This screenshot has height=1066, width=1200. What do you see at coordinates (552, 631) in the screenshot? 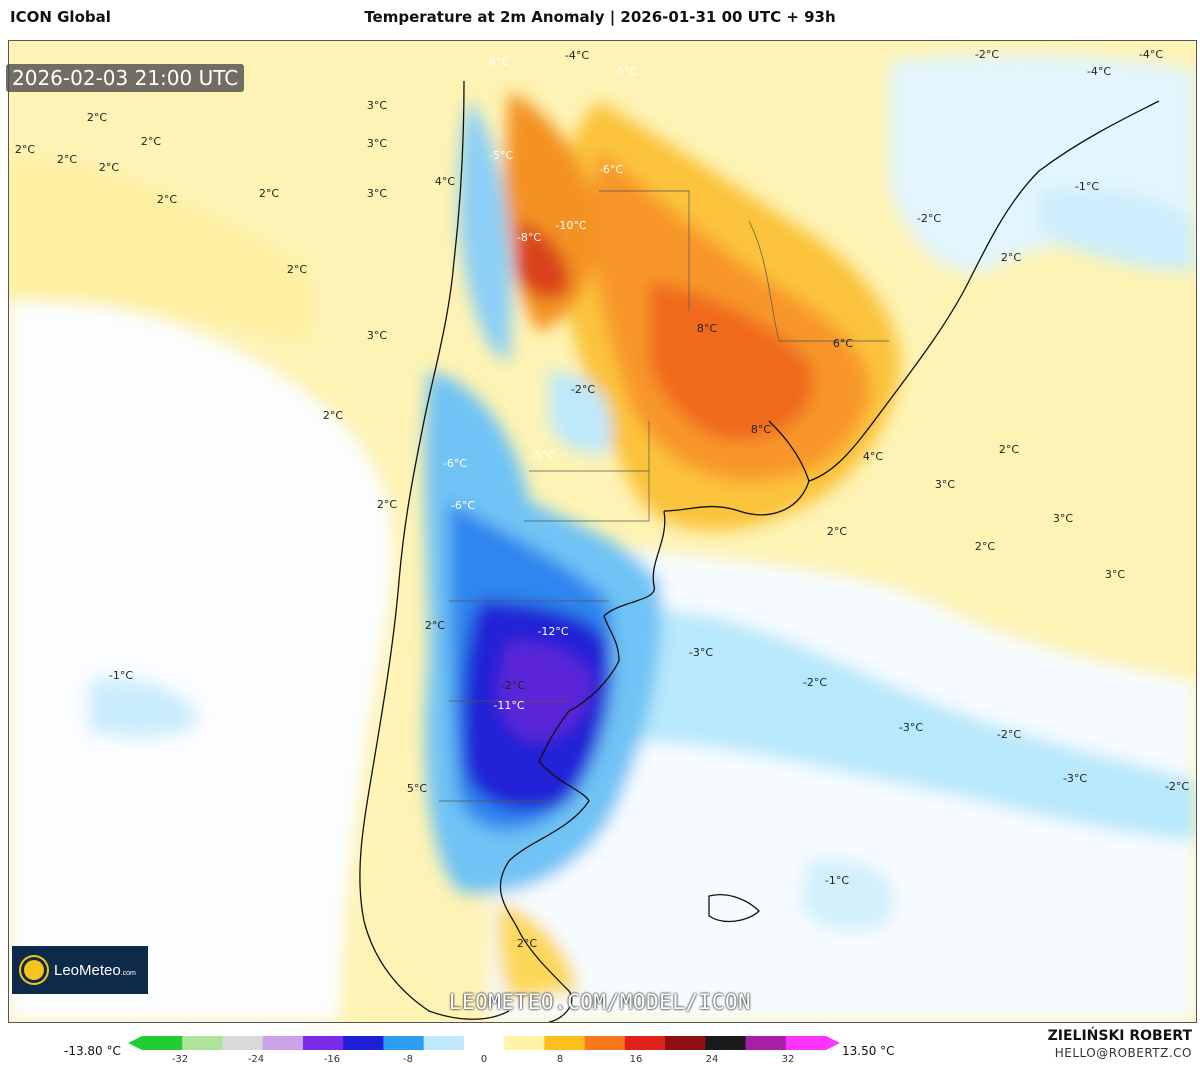
I see `temperature-label: -12°C` at bounding box center [552, 631].